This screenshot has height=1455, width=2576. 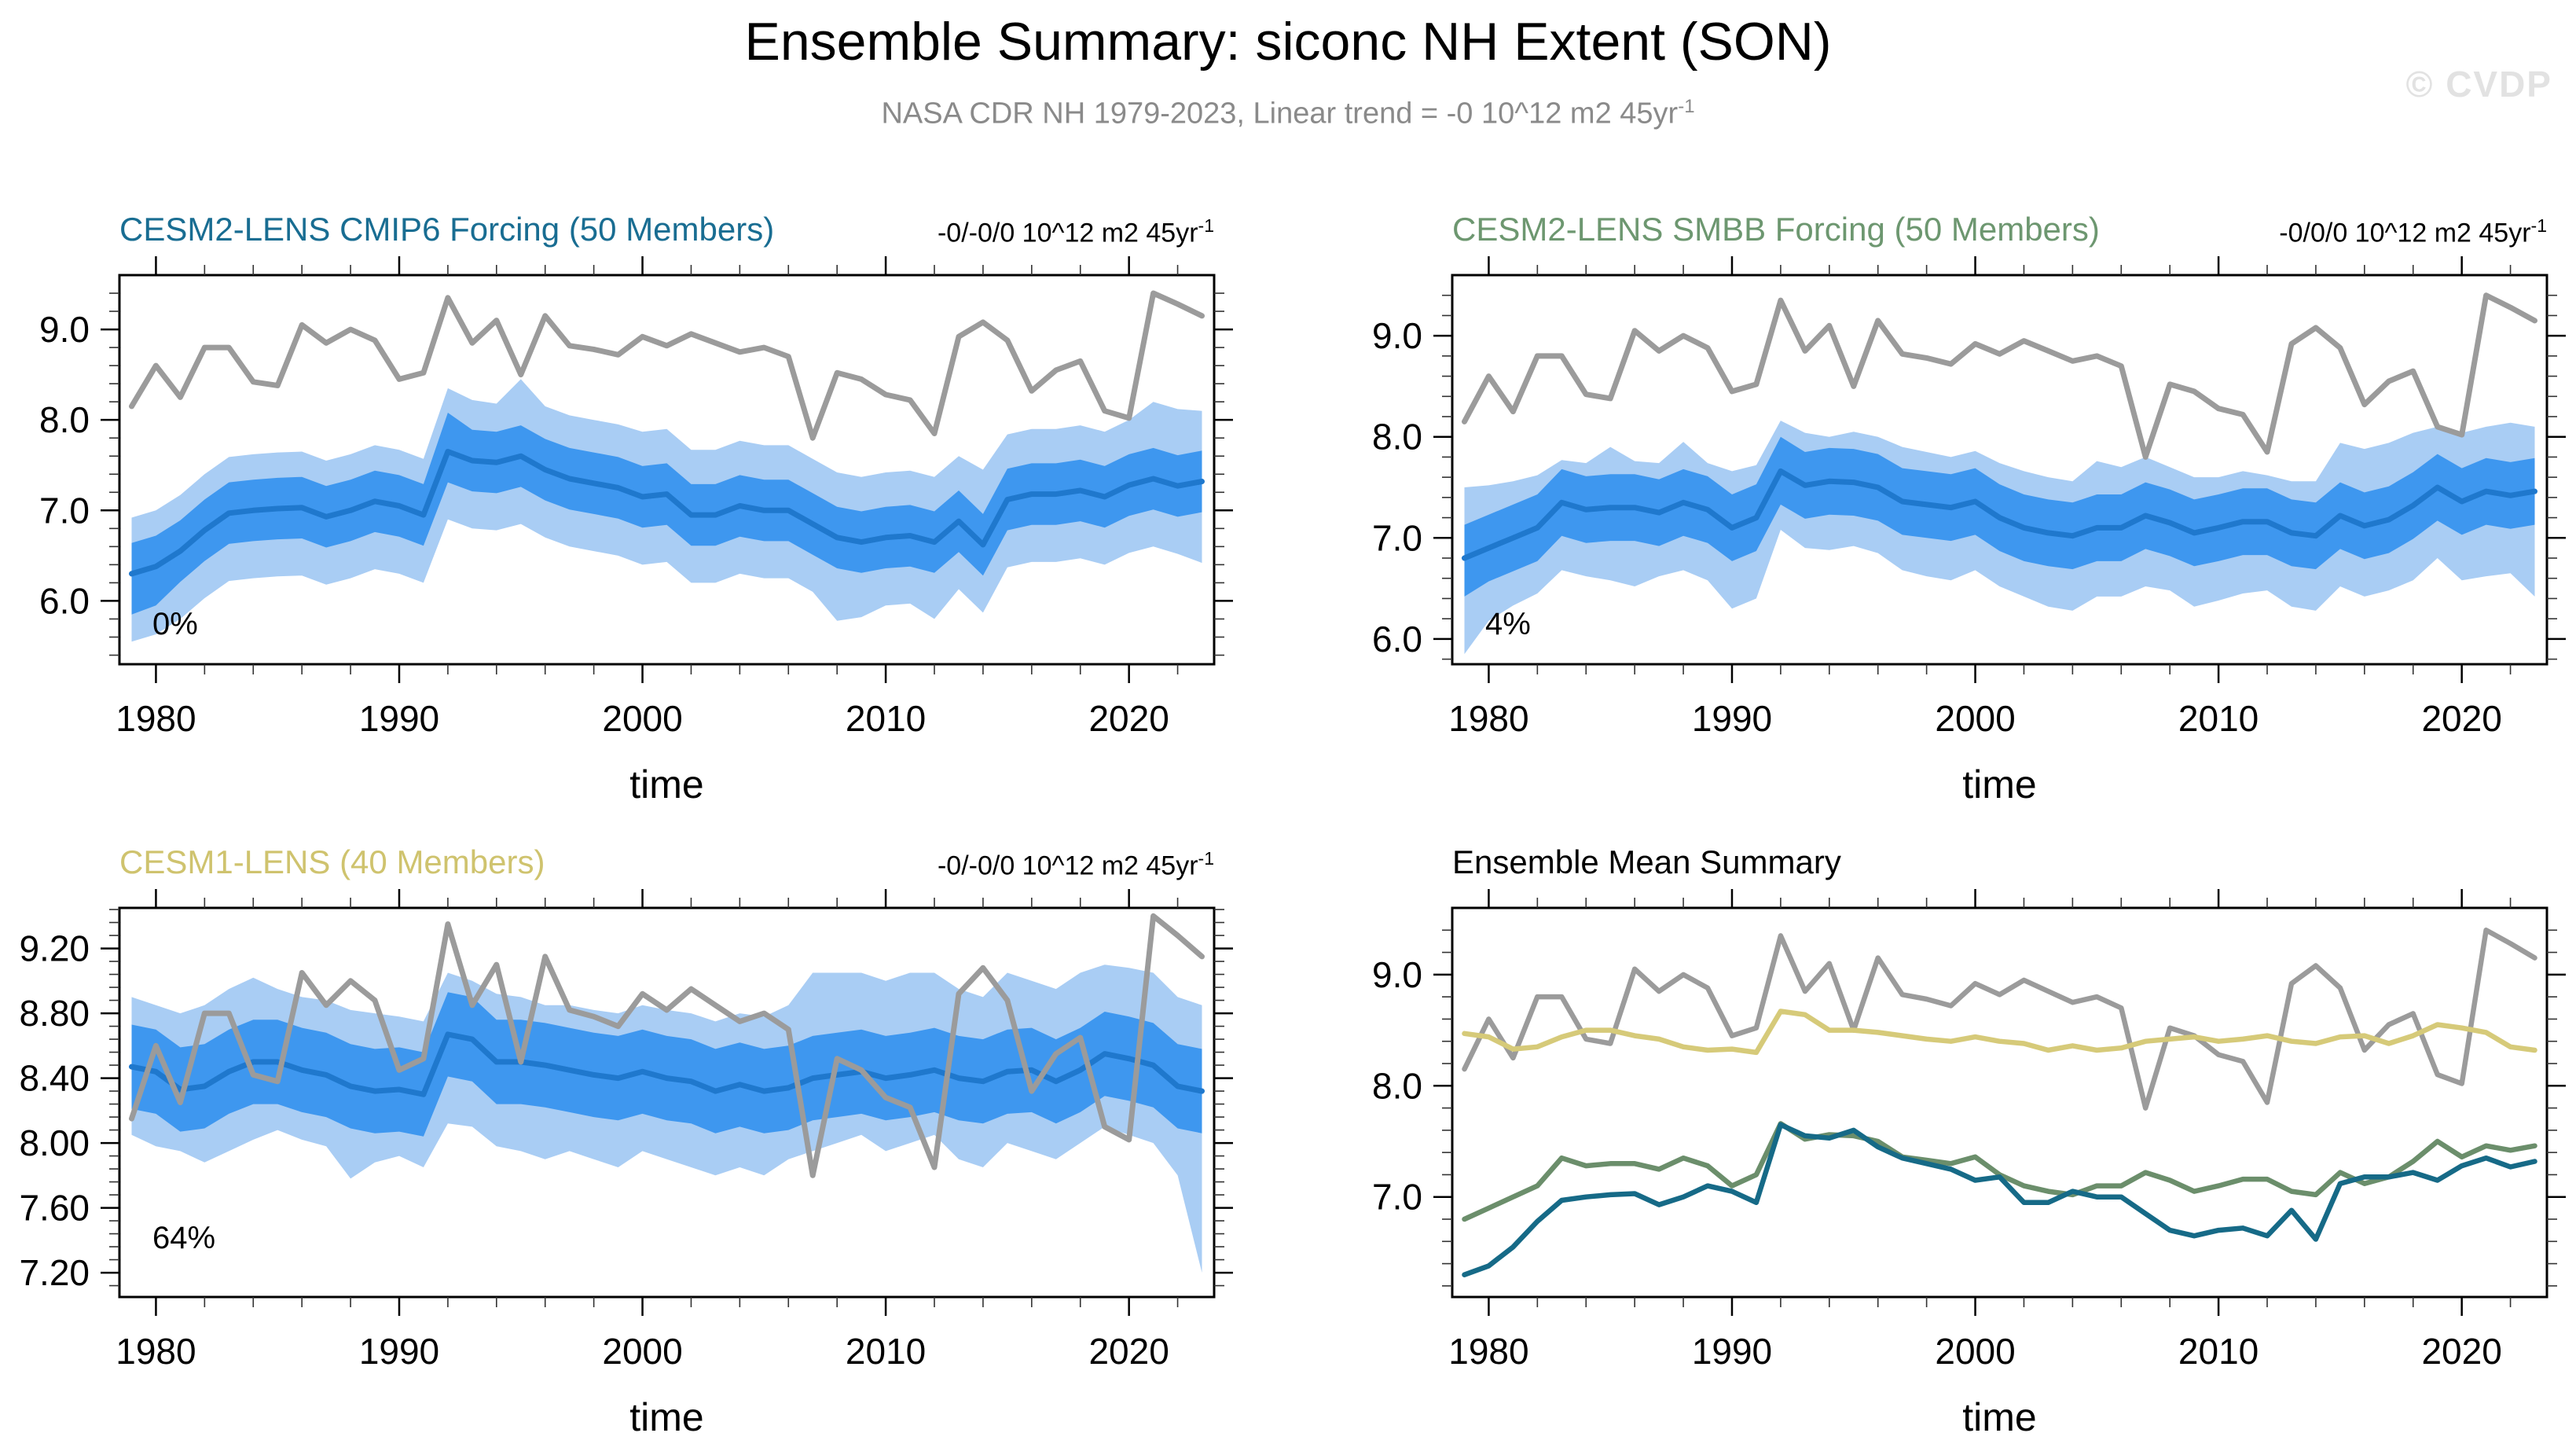 What do you see at coordinates (1075, 863) in the screenshot?
I see `panel-trend-cesm1: -0/-0/0 10^12 m2 45yr-1` at bounding box center [1075, 863].